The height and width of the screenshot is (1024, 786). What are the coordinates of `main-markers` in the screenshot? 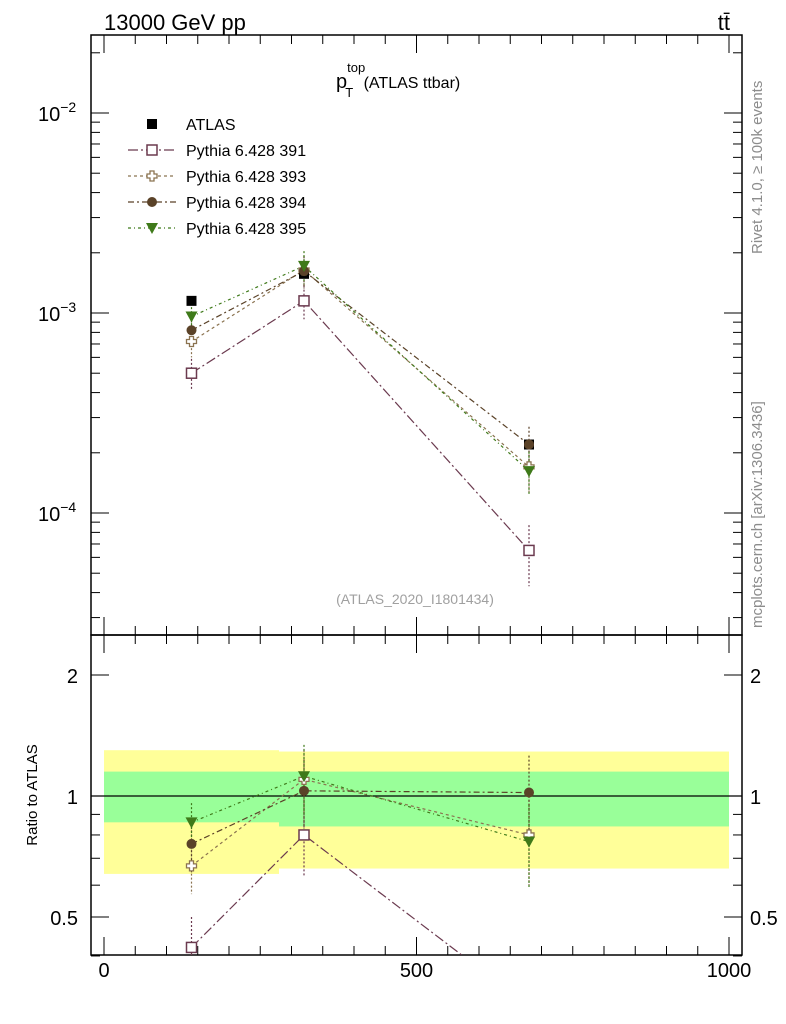 It's located at (360, 408).